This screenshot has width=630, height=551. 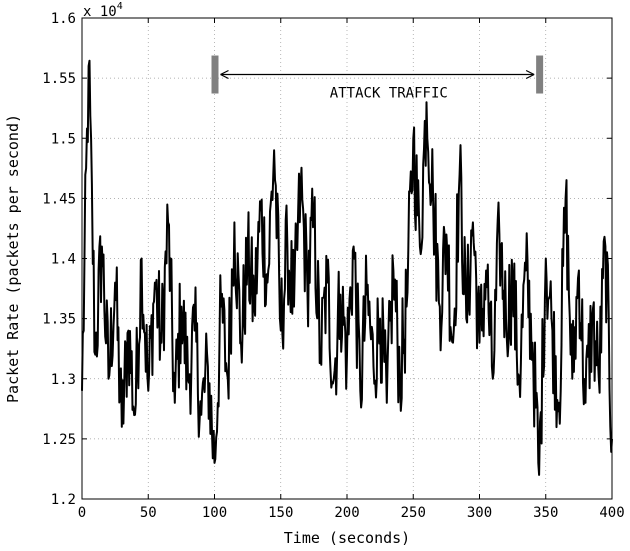 I want to click on annotation-arrowhead-right, so click(x=530, y=74).